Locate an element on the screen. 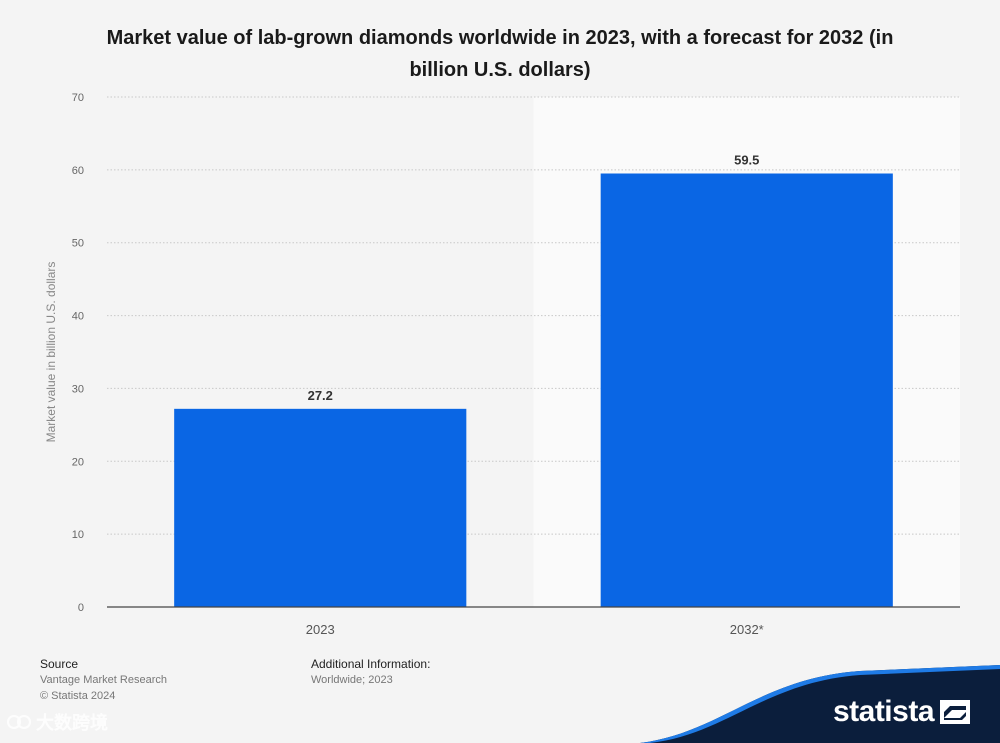  copyright: © Statista 2024 is located at coordinates (78, 696).